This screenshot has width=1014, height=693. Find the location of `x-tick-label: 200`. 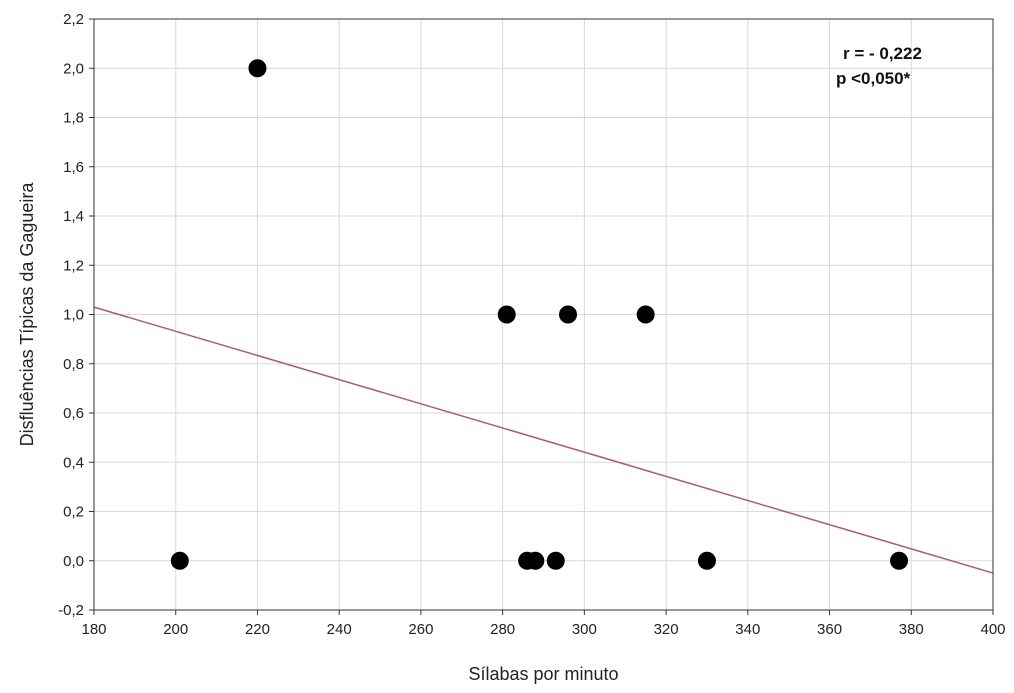

x-tick-label: 200 is located at coordinates (175, 629).